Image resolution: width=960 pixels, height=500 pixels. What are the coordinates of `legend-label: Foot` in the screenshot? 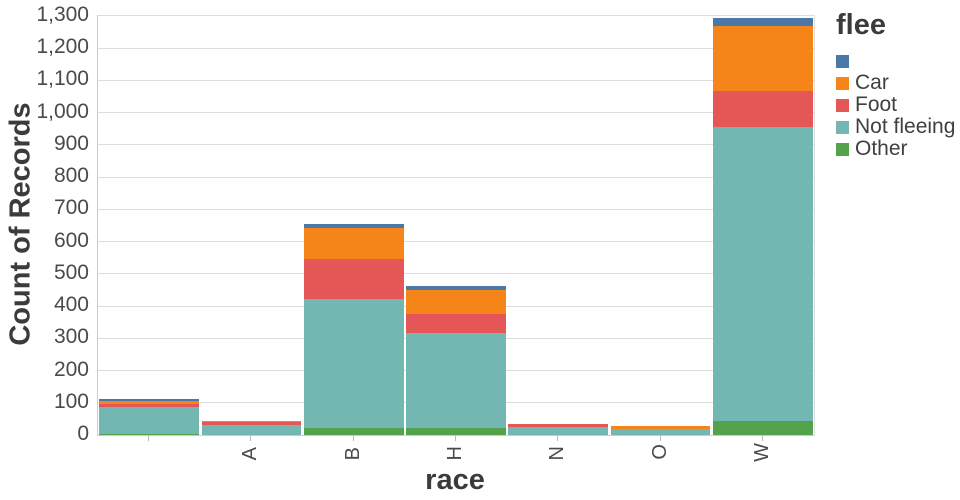 It's located at (876, 104).